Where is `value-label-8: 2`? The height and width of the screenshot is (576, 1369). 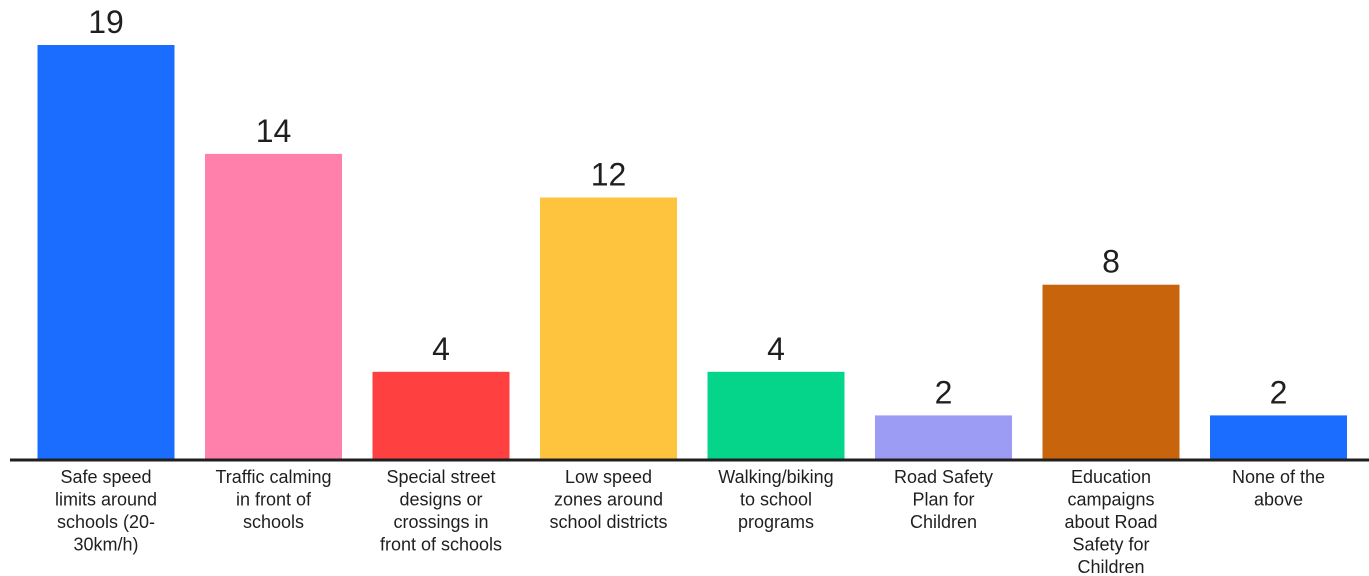 value-label-8: 2 is located at coordinates (1279, 392).